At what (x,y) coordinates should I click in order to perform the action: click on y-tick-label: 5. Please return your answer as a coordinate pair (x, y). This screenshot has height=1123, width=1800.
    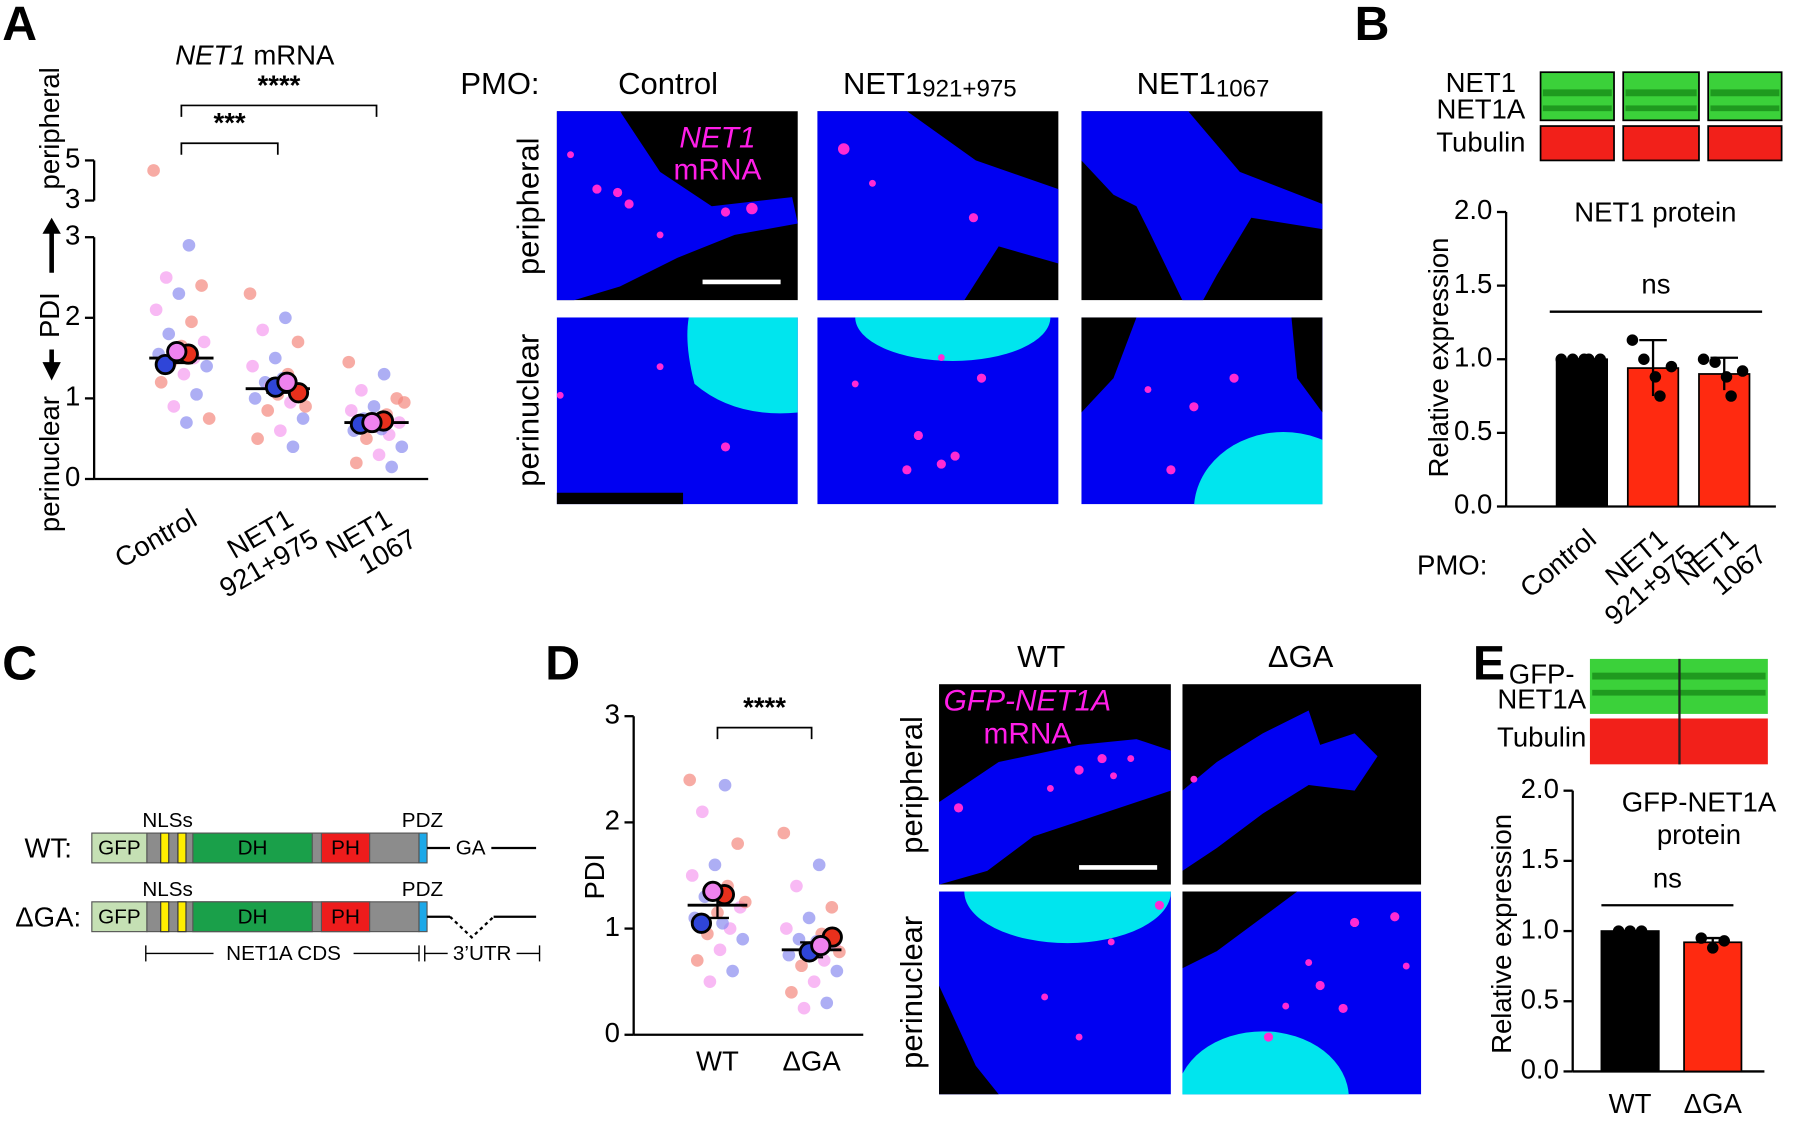
    Looking at the image, I should click on (72, 158).